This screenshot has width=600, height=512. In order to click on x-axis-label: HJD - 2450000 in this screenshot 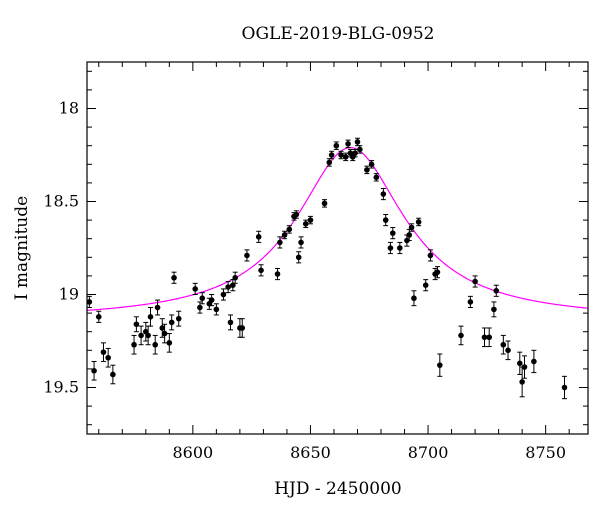, I will do `click(338, 489)`.